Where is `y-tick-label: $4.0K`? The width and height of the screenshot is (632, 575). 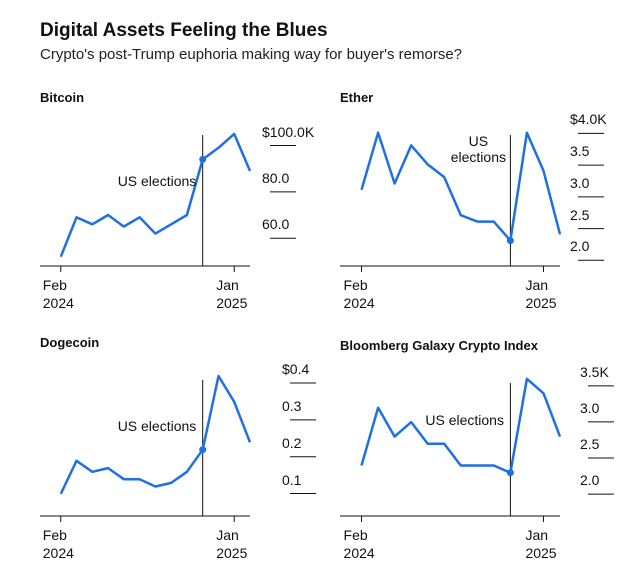 y-tick-label: $4.0K is located at coordinates (588, 119).